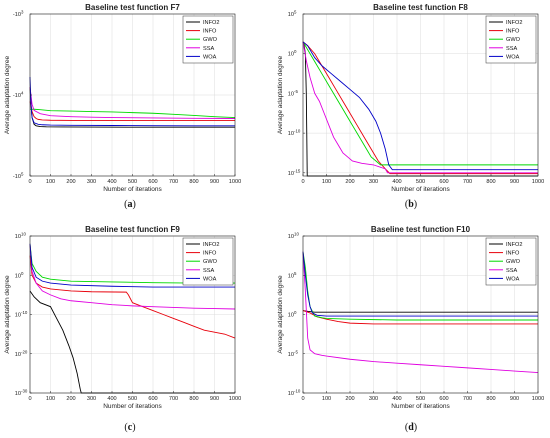  Describe the element at coordinates (297, 170) in the screenshot. I see `y-tick-exponent: -15` at that location.